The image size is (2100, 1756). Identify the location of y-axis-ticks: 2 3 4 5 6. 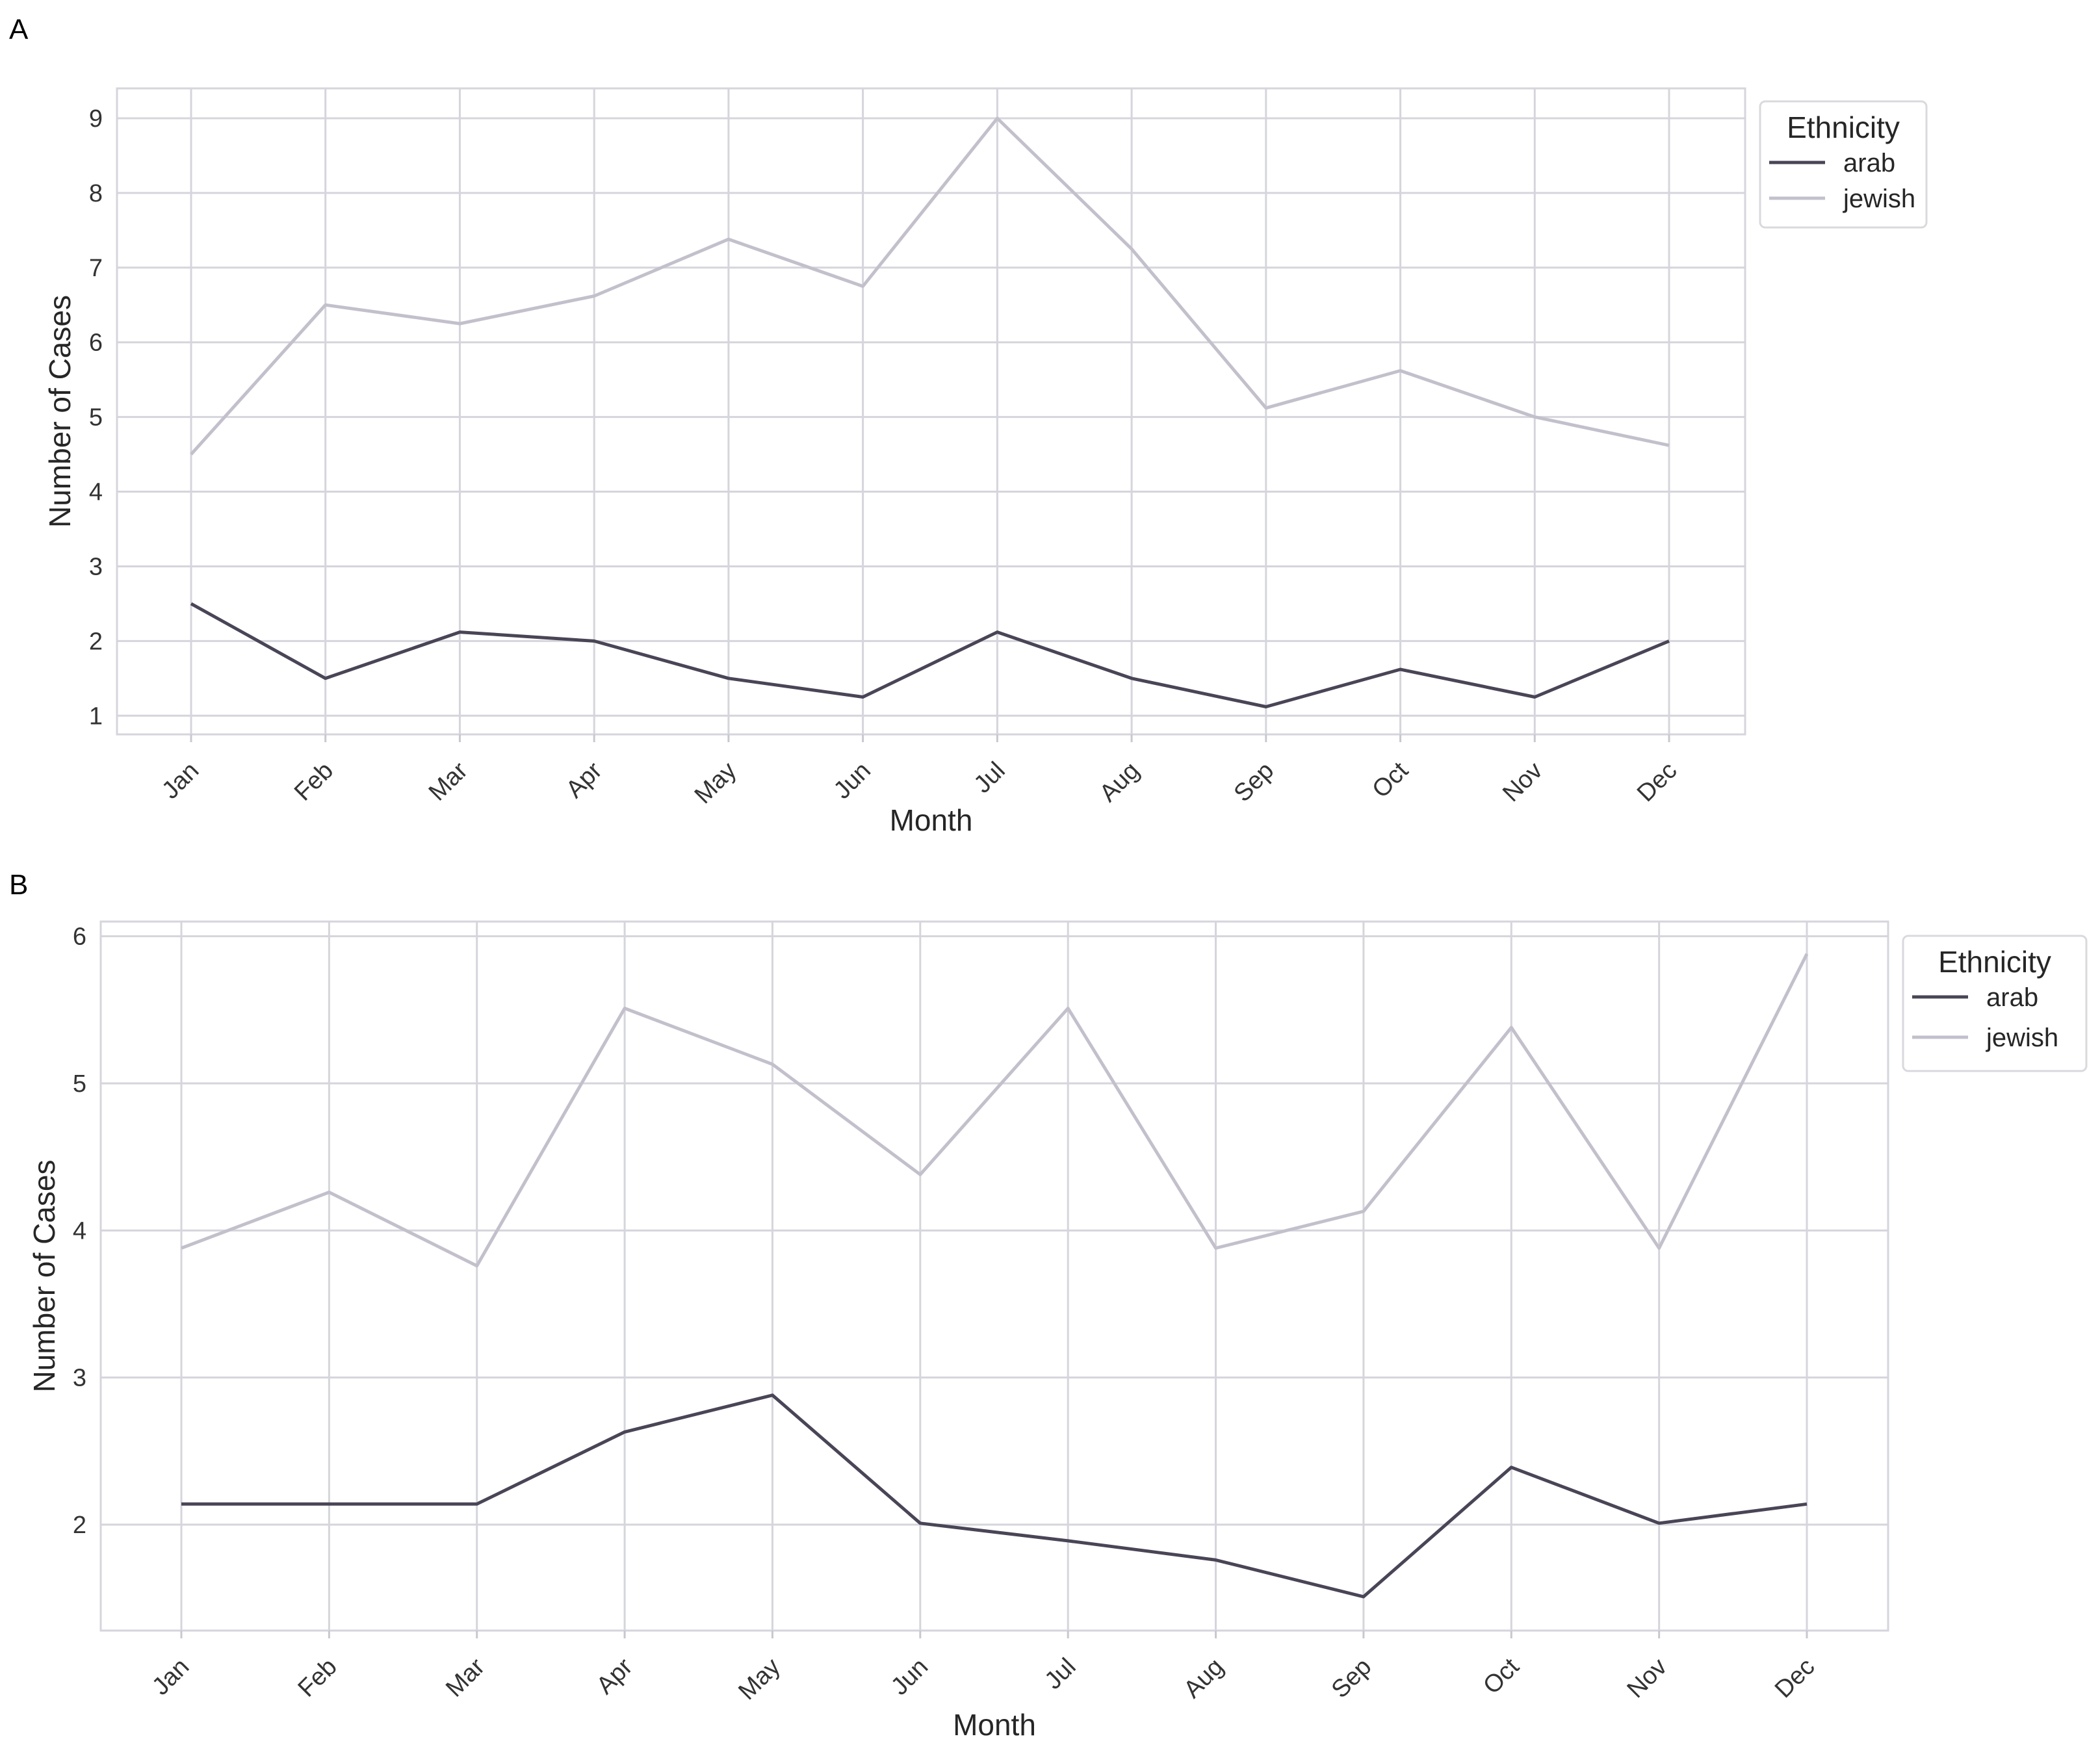
(79, 1231).